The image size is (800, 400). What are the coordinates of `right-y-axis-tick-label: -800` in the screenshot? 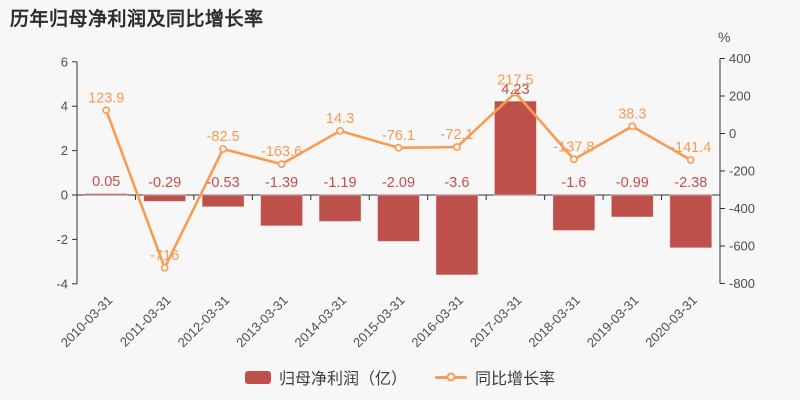 It's located at (742, 283).